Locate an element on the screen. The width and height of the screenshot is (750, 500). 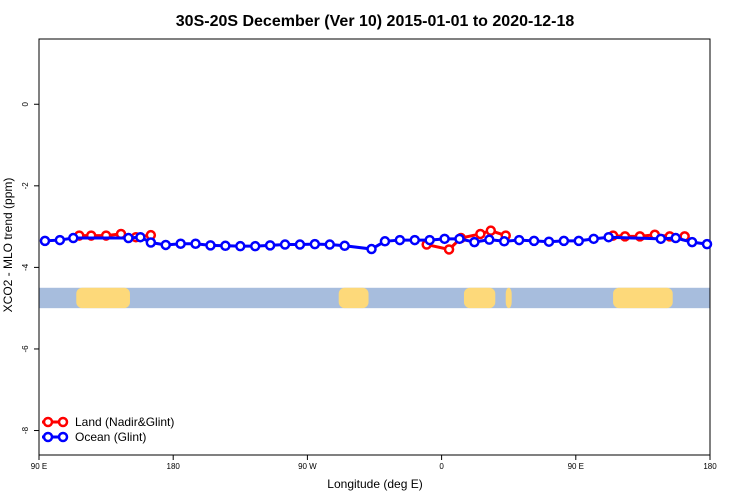
legend-land-label: Land (Nadir&Glint) is located at coordinates (124, 422).